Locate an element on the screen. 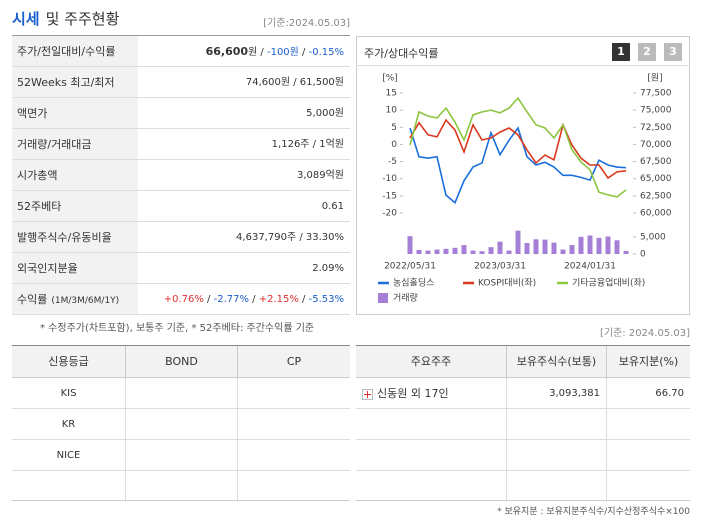  summary-label: 52Weeks 최고/최저 is located at coordinates (75, 82).